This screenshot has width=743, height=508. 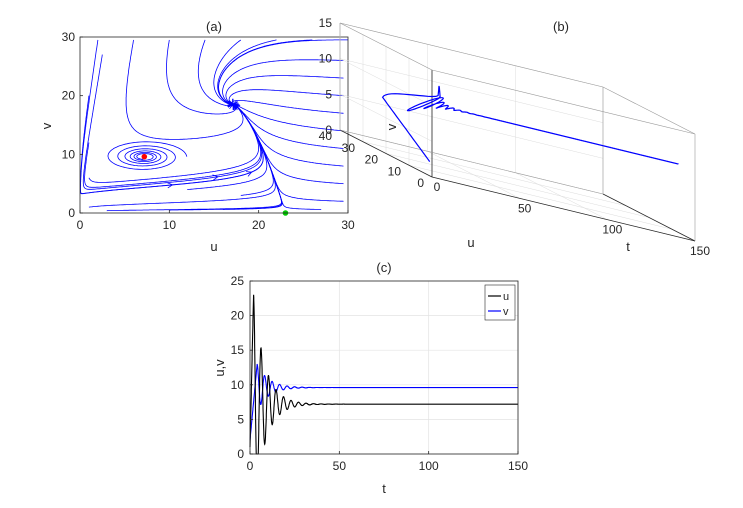 What do you see at coordinates (348, 225) in the screenshot?
I see `x-tick-label: 30` at bounding box center [348, 225].